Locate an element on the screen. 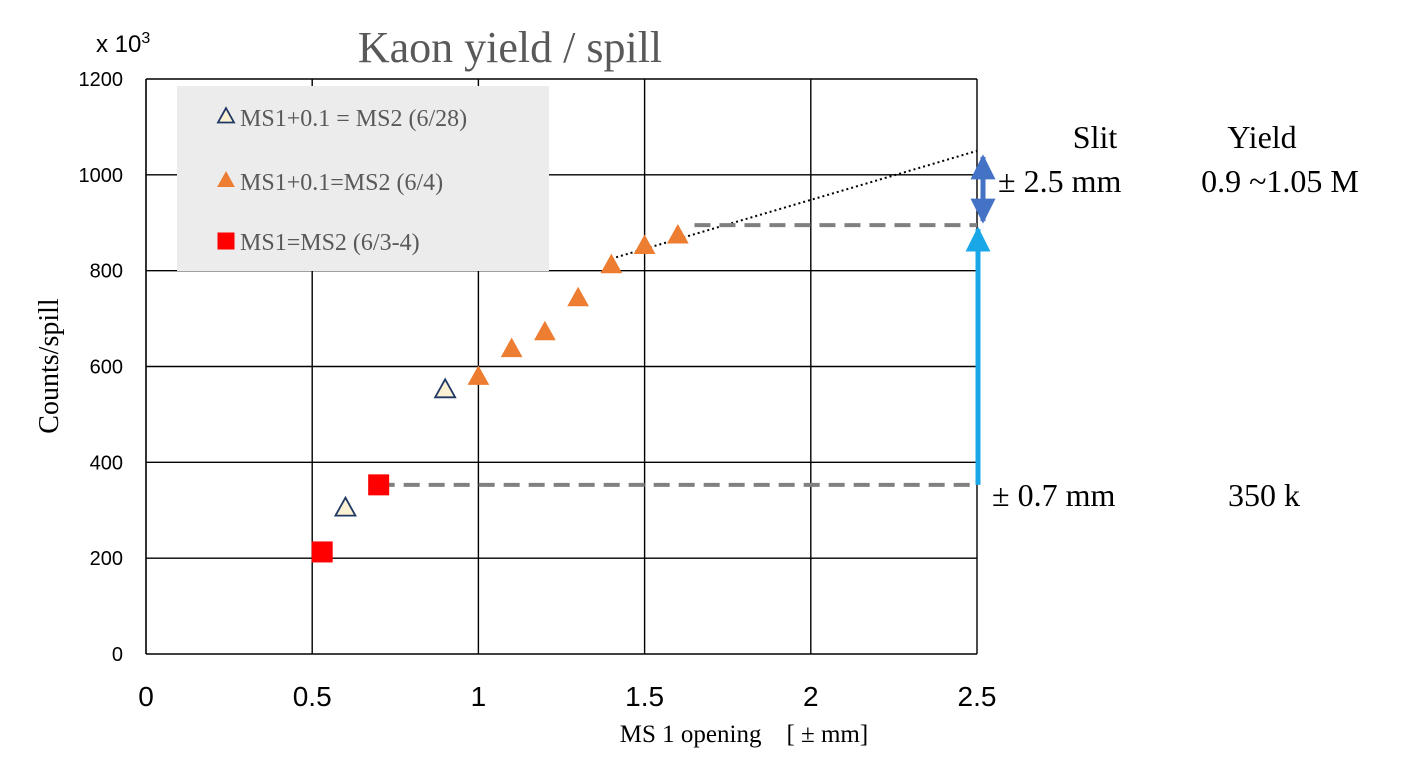 The width and height of the screenshot is (1406, 759). legend-label: MS1+0.1=MS2 (6/4) is located at coordinates (341, 183).